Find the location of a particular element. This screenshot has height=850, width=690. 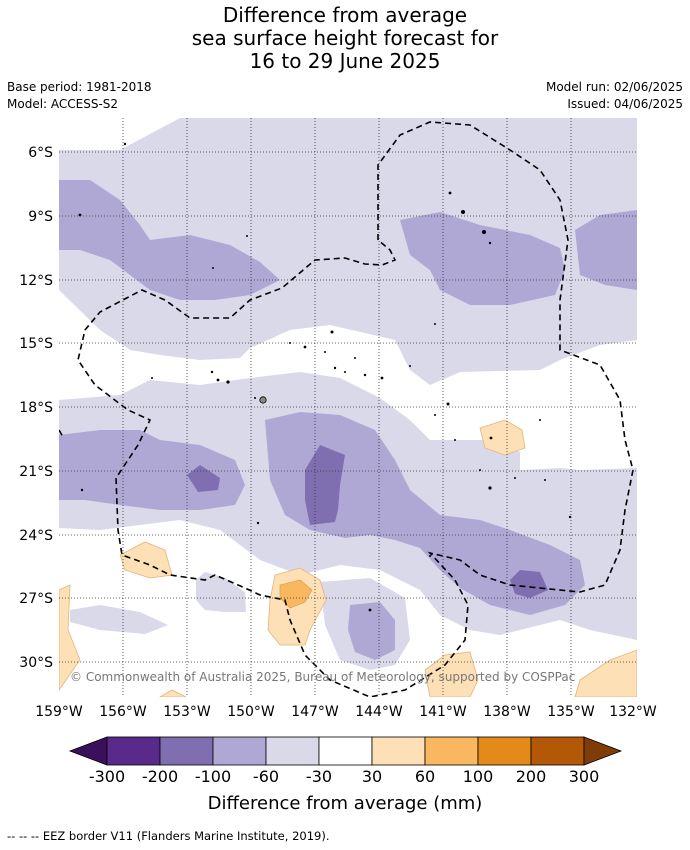

lat-label: 30°S is located at coordinates (36, 663).